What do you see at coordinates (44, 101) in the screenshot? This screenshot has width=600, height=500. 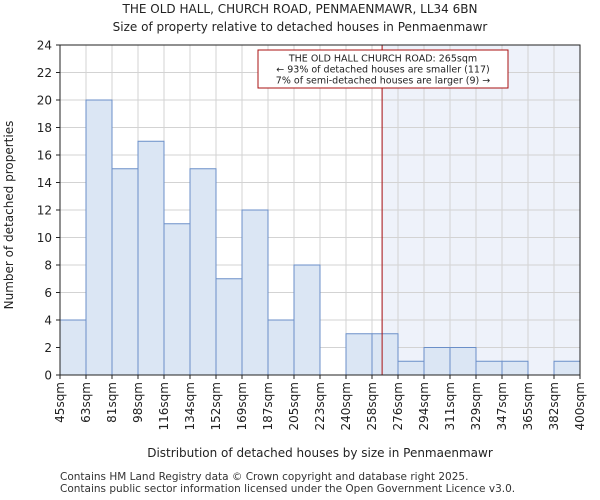 I see `y-tick-label: 20` at bounding box center [44, 101].